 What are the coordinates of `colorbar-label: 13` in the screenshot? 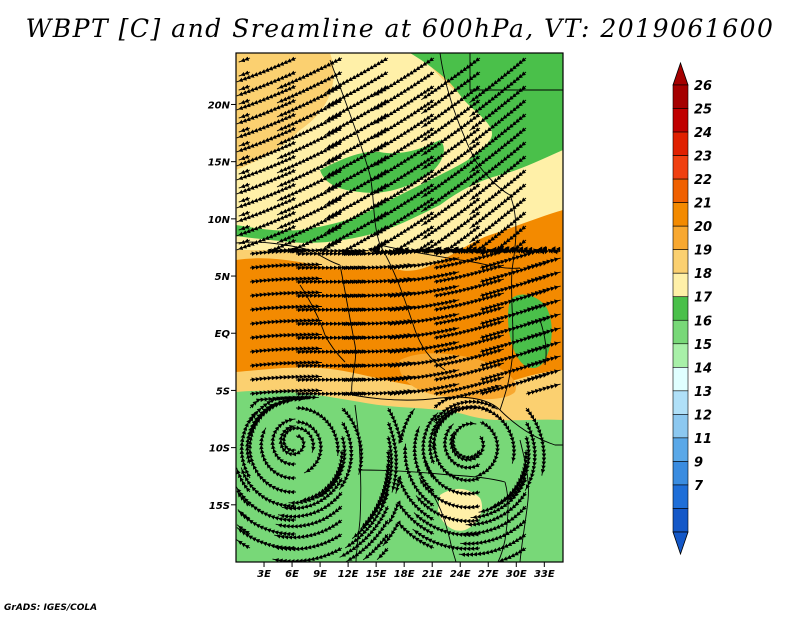 It's located at (703, 392).